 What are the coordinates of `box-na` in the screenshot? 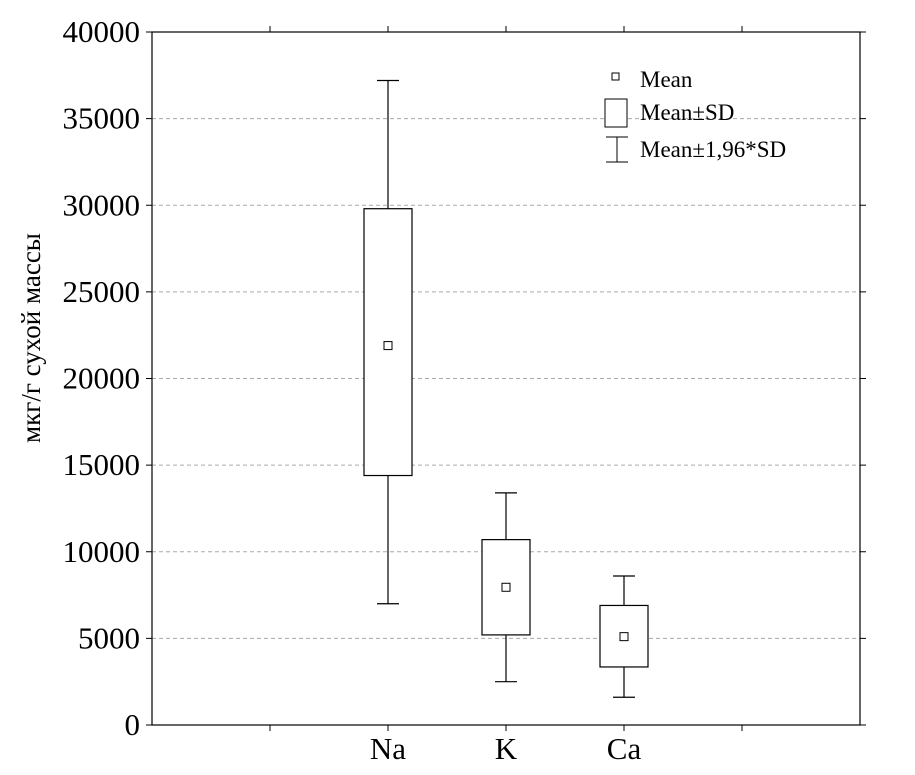 It's located at (388, 342).